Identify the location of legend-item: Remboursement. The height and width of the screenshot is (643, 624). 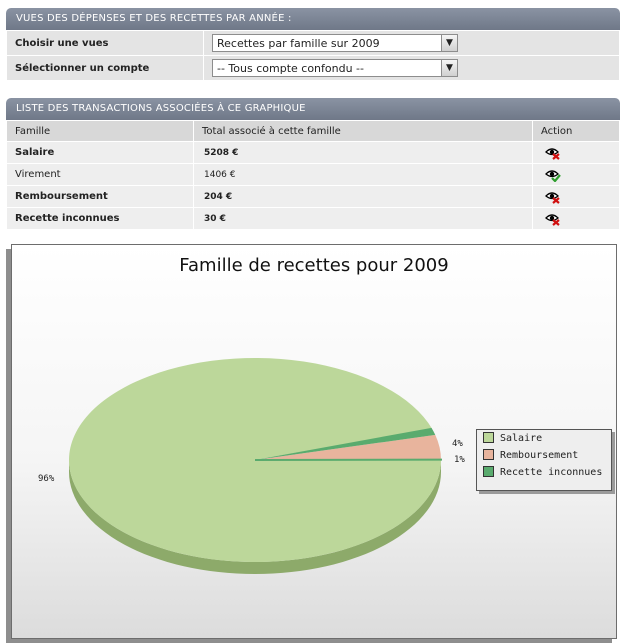
(544, 455).